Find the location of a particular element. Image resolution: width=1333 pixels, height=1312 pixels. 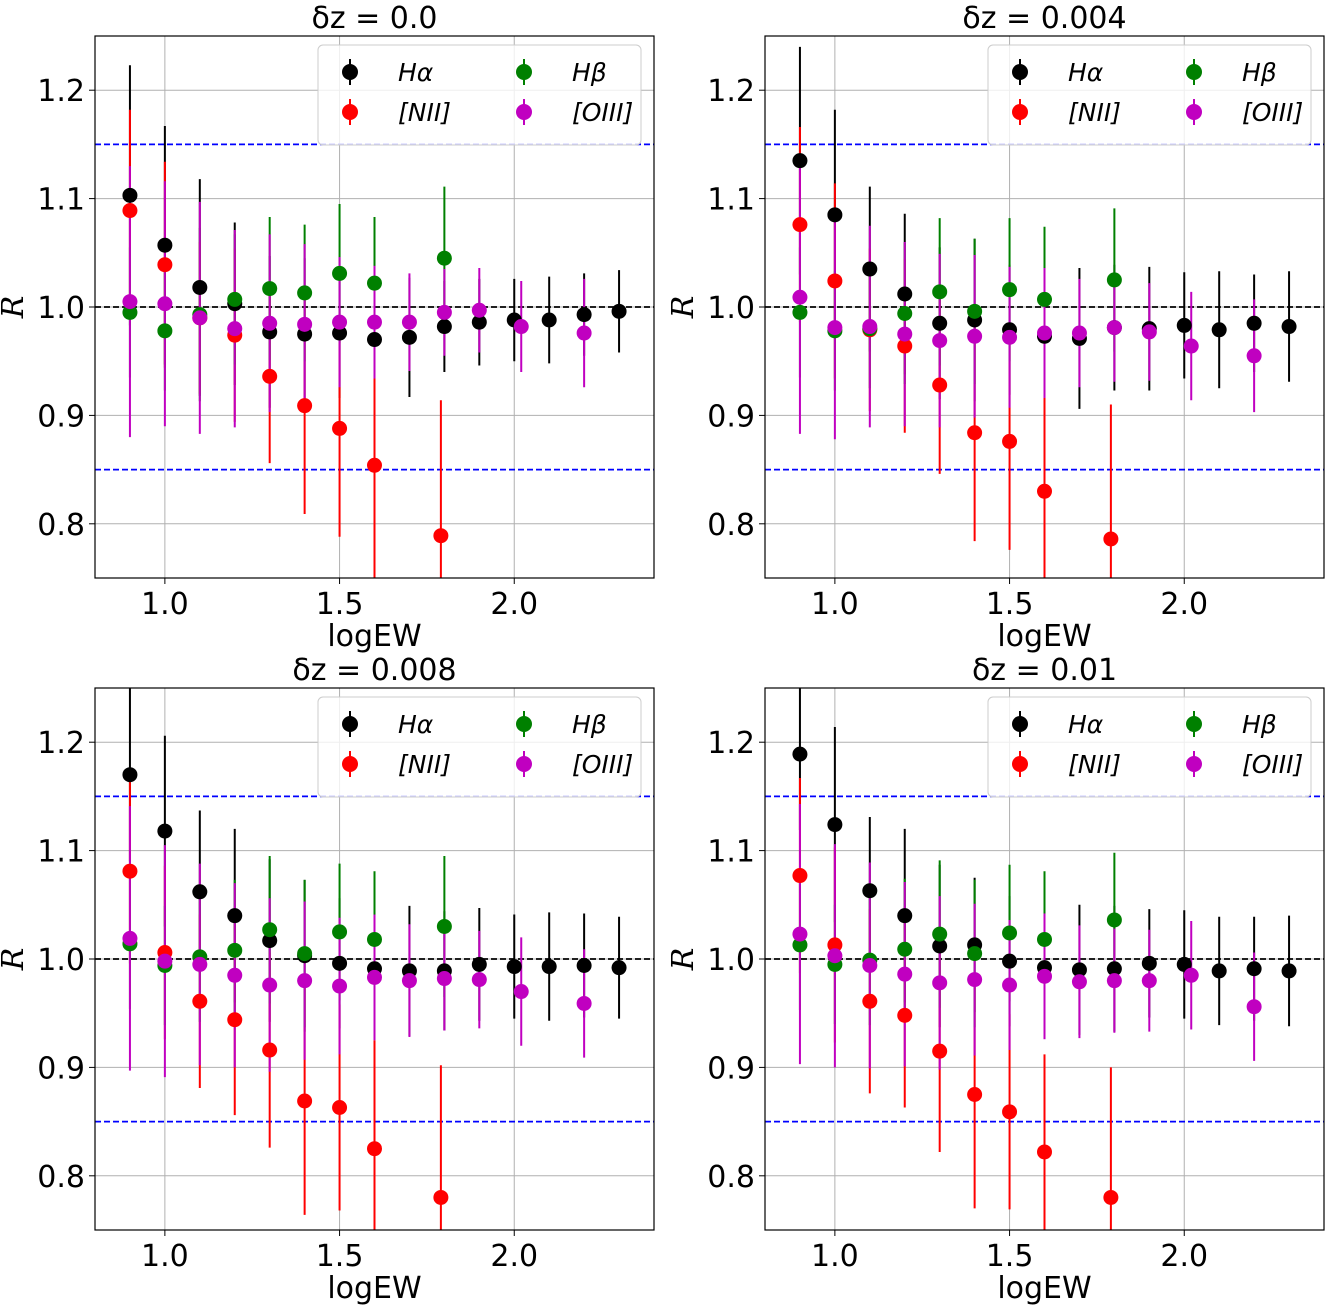

legend-label: [NII] is located at coordinates (424, 112).